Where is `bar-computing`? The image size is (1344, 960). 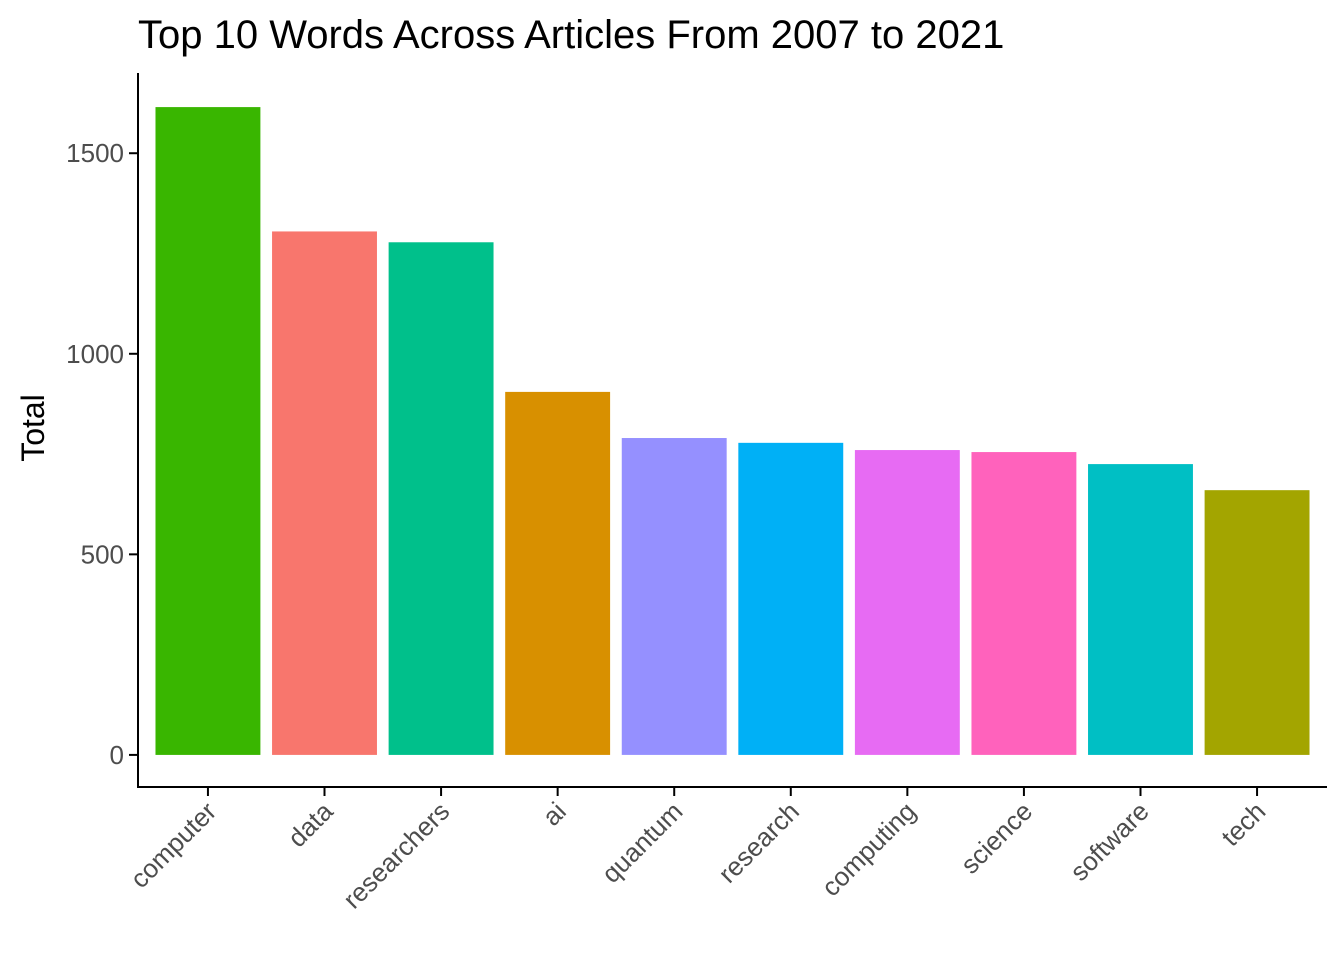
bar-computing is located at coordinates (907, 602).